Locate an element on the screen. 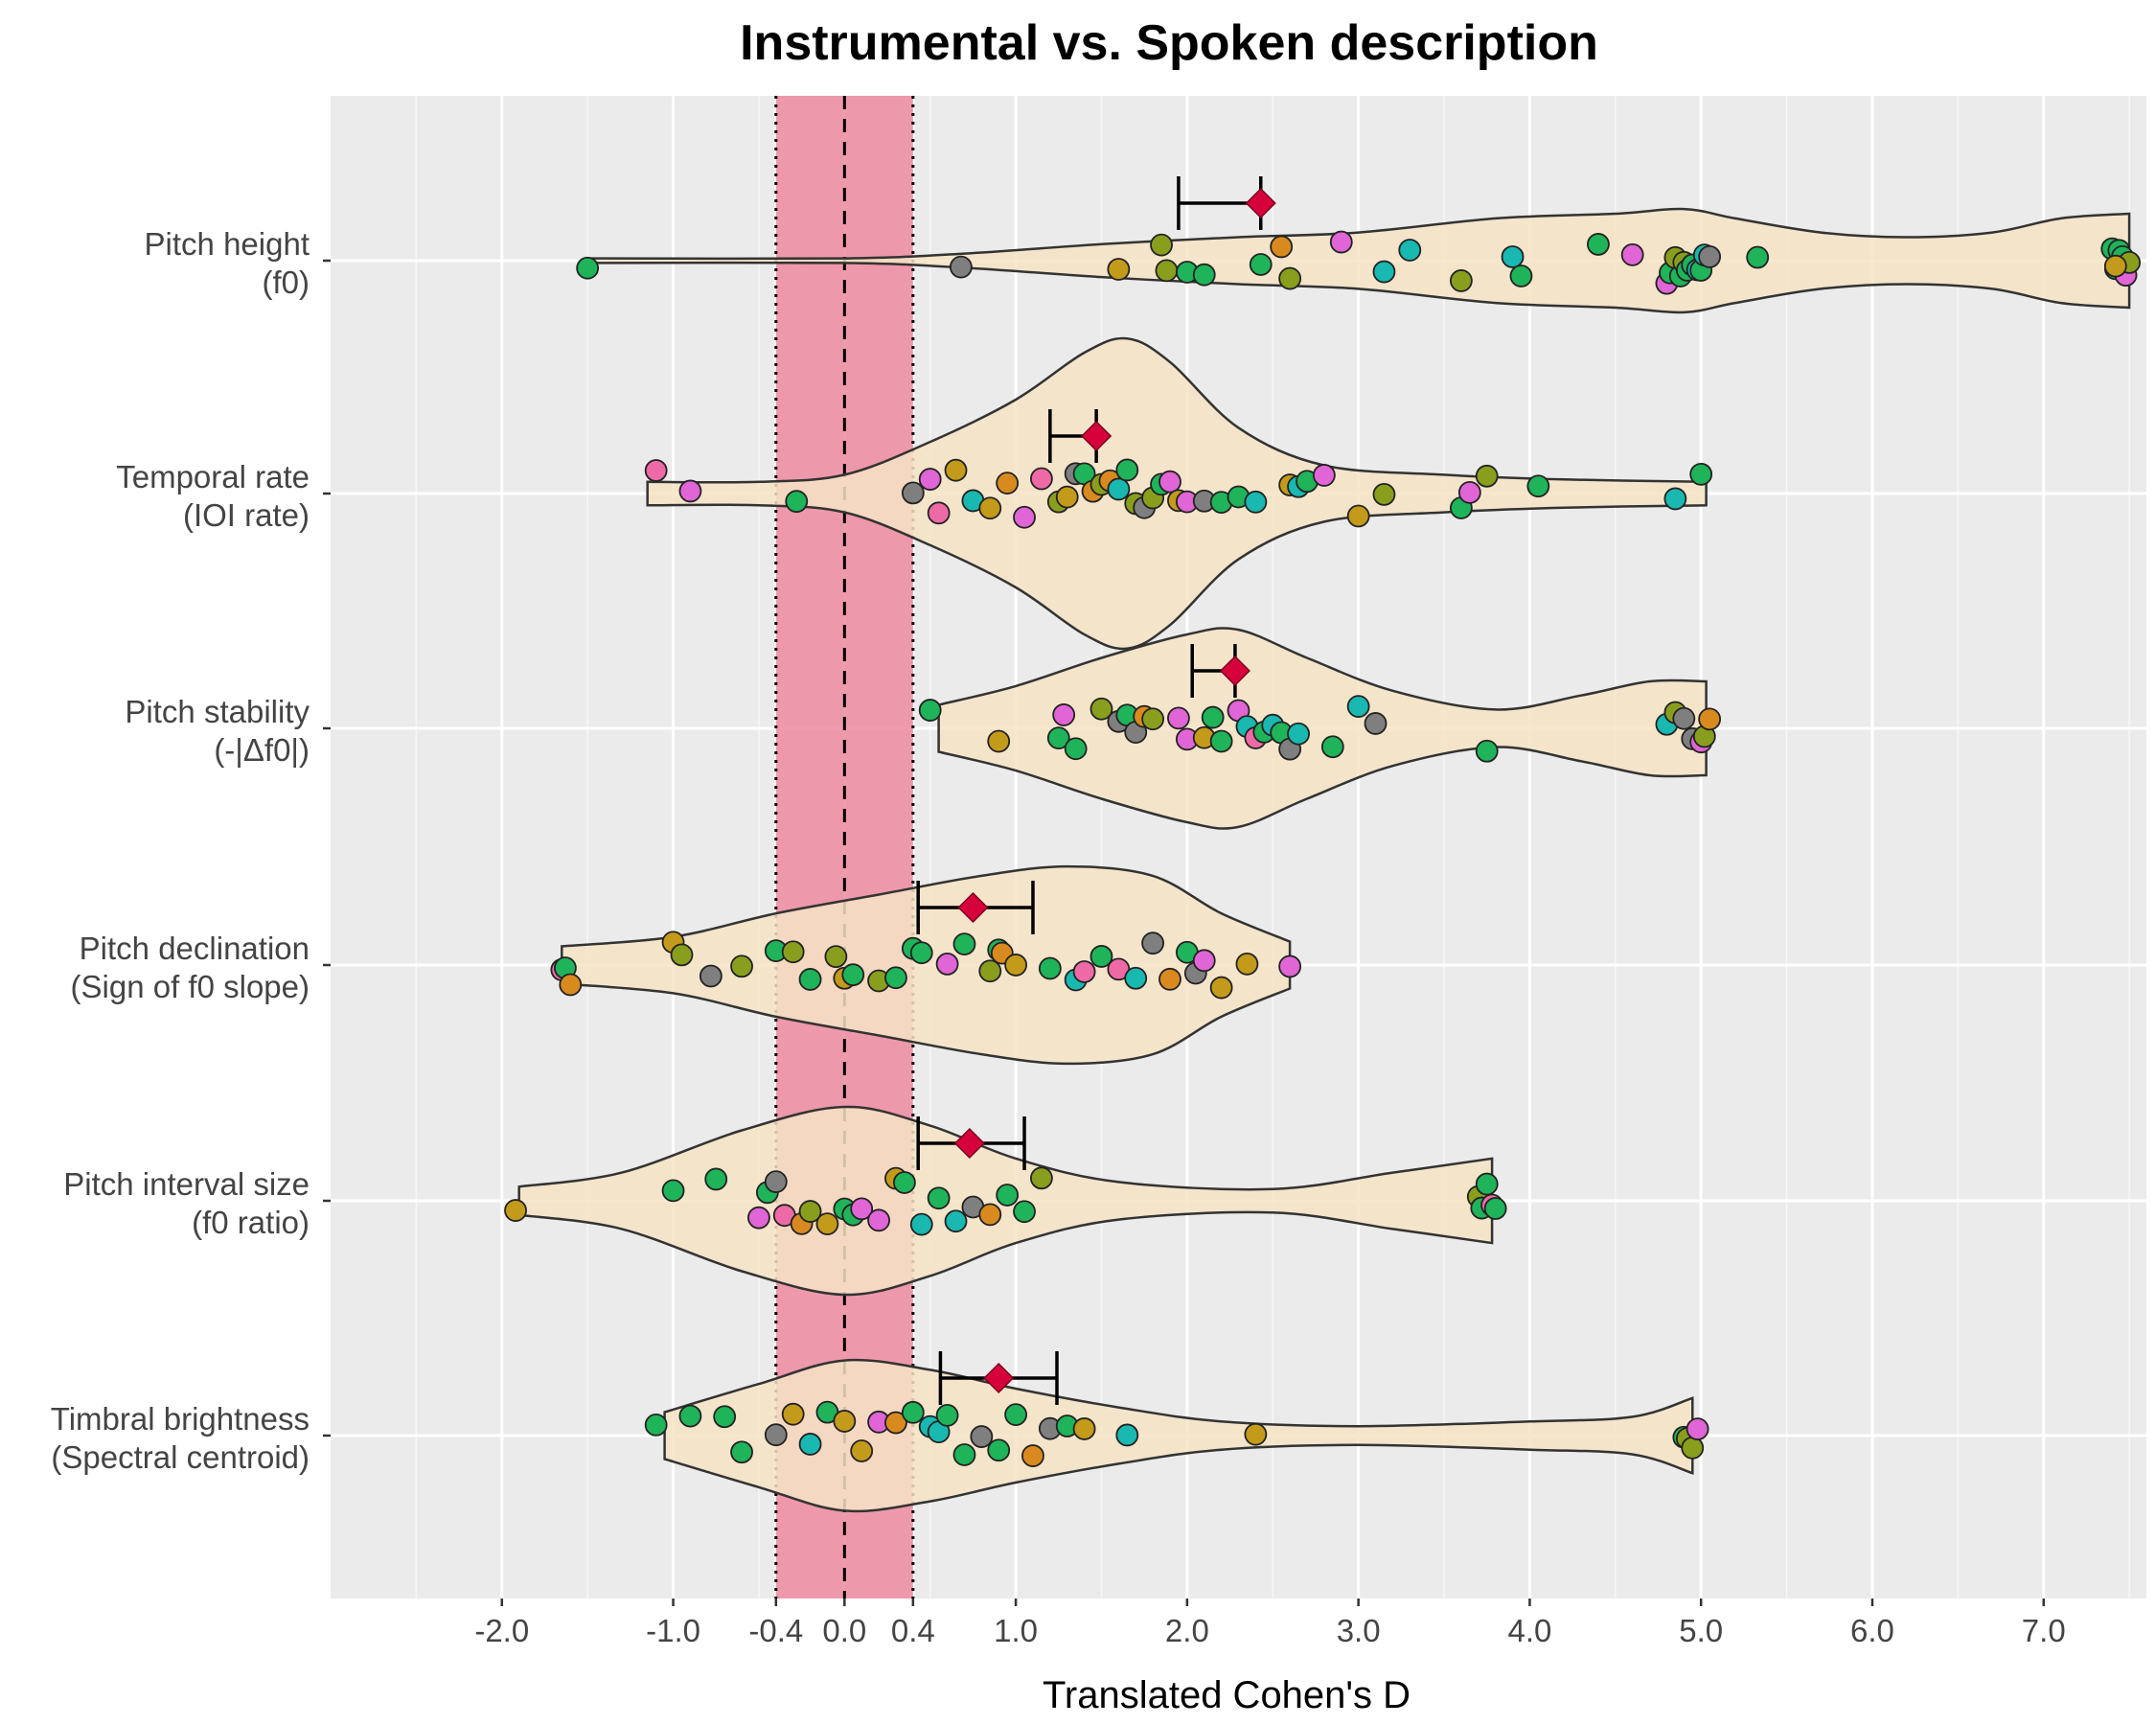  x-tick-label: 5.0 is located at coordinates (1701, 1630).